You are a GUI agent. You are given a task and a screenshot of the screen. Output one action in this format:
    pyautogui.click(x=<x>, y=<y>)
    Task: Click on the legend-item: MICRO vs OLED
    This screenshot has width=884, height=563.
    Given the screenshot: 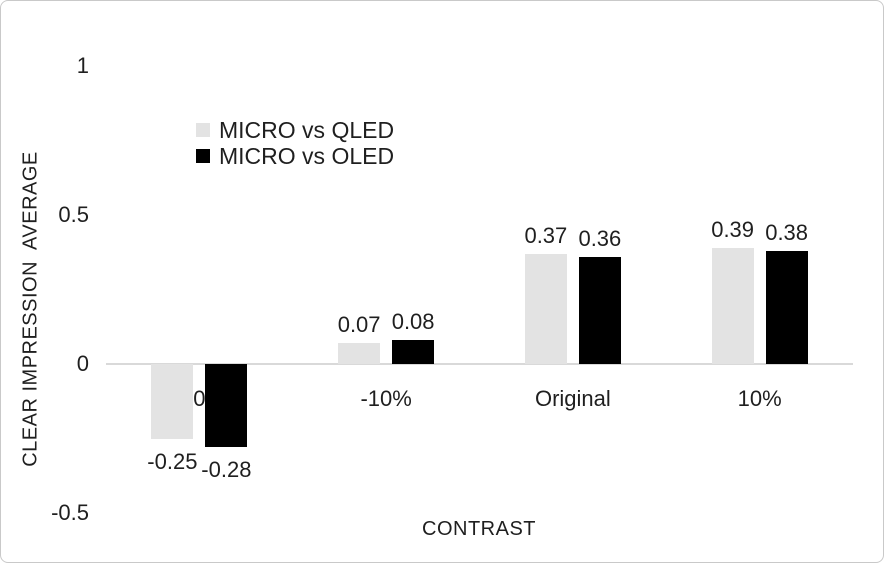 What is the action you would take?
    pyautogui.click(x=295, y=156)
    